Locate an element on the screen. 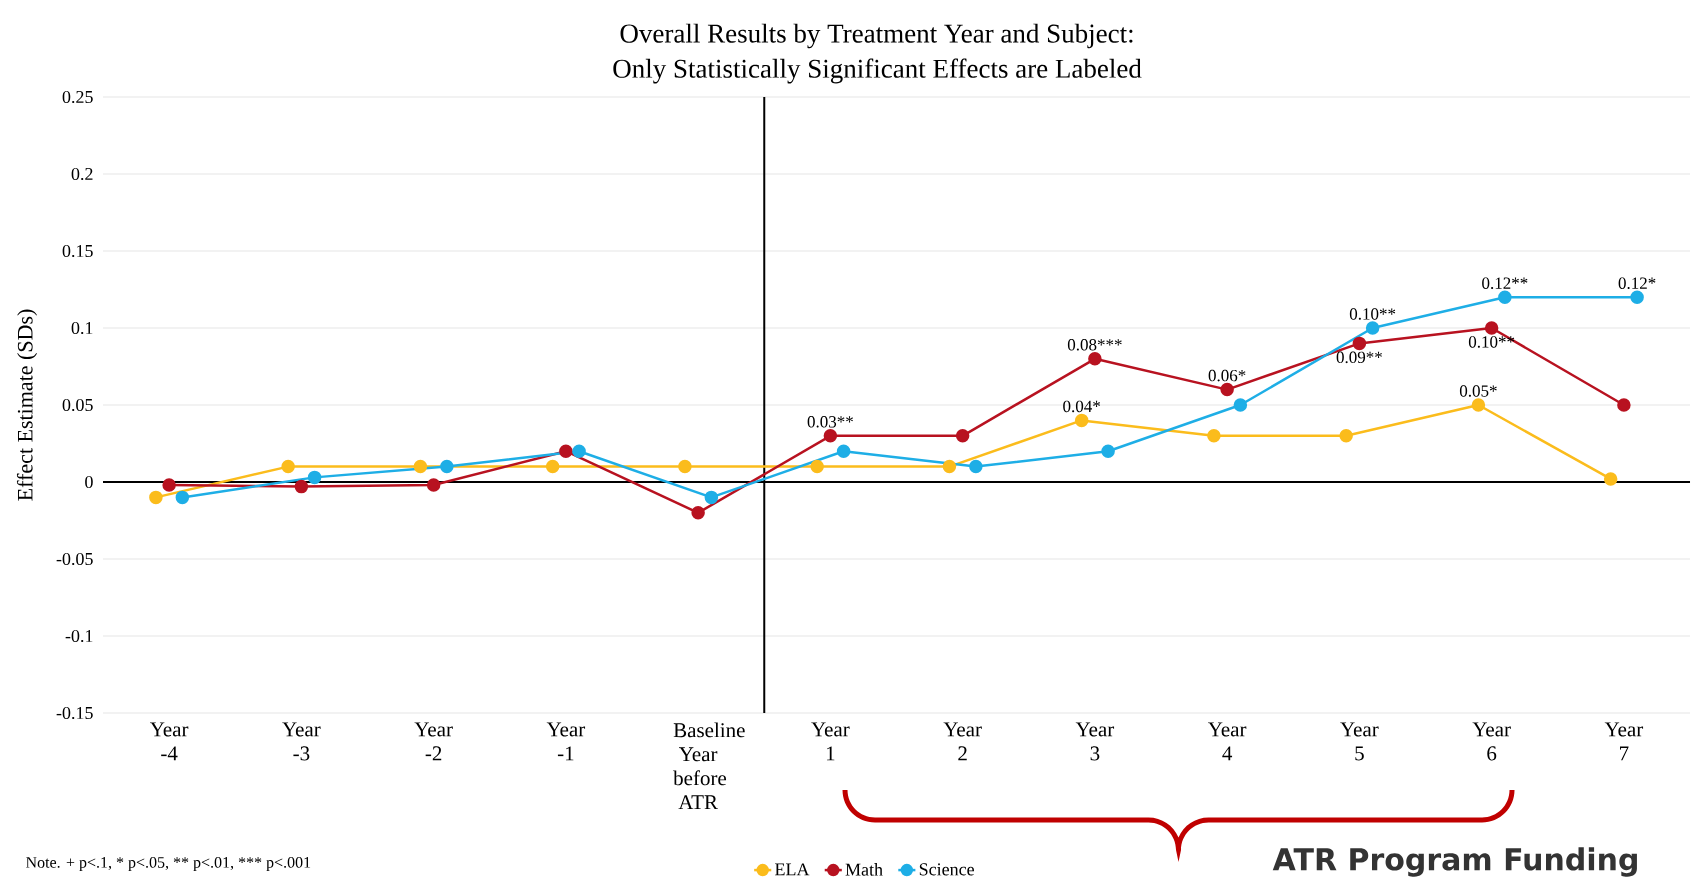  y-tick-label: -0.05 is located at coordinates (74, 559).